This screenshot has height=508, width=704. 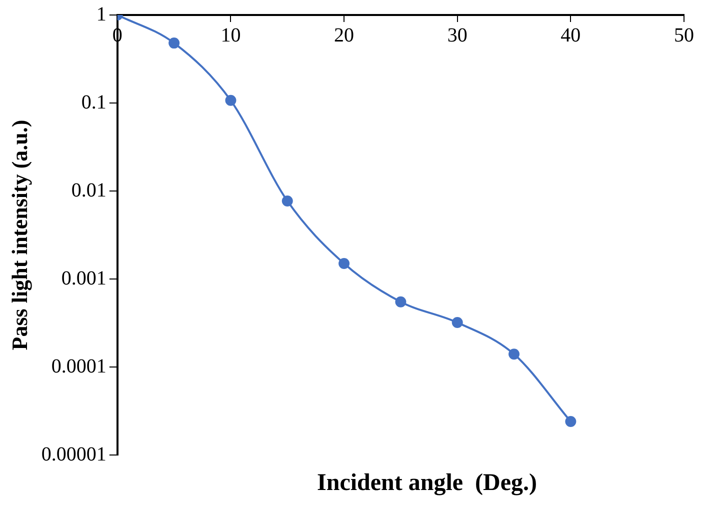 What do you see at coordinates (457, 35) in the screenshot?
I see `x-tick-label: 30` at bounding box center [457, 35].